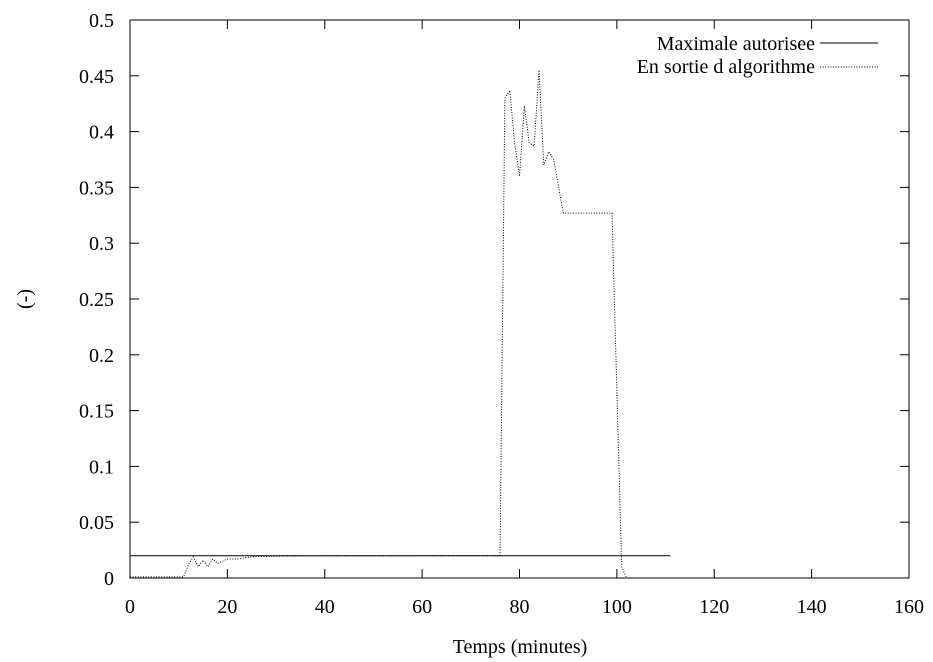 The width and height of the screenshot is (933, 662). What do you see at coordinates (227, 607) in the screenshot?
I see `x-tick-label: 20` at bounding box center [227, 607].